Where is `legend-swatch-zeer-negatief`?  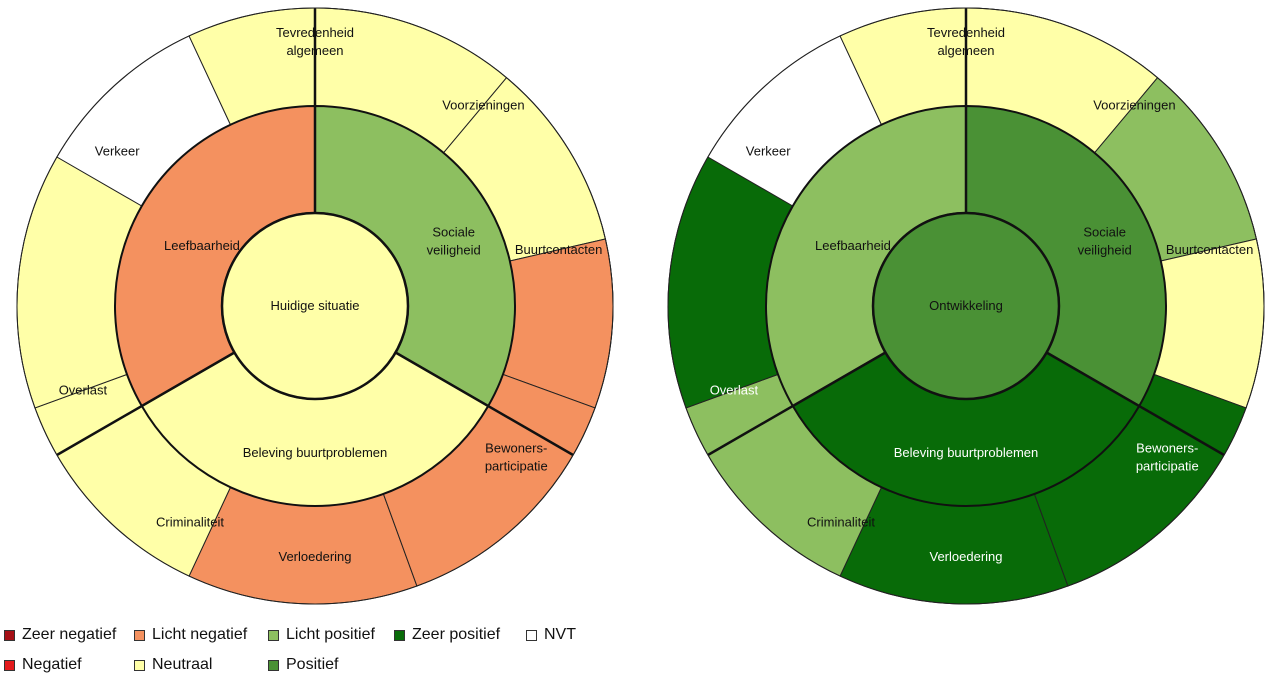 legend-swatch-zeer-negatief is located at coordinates (9, 635).